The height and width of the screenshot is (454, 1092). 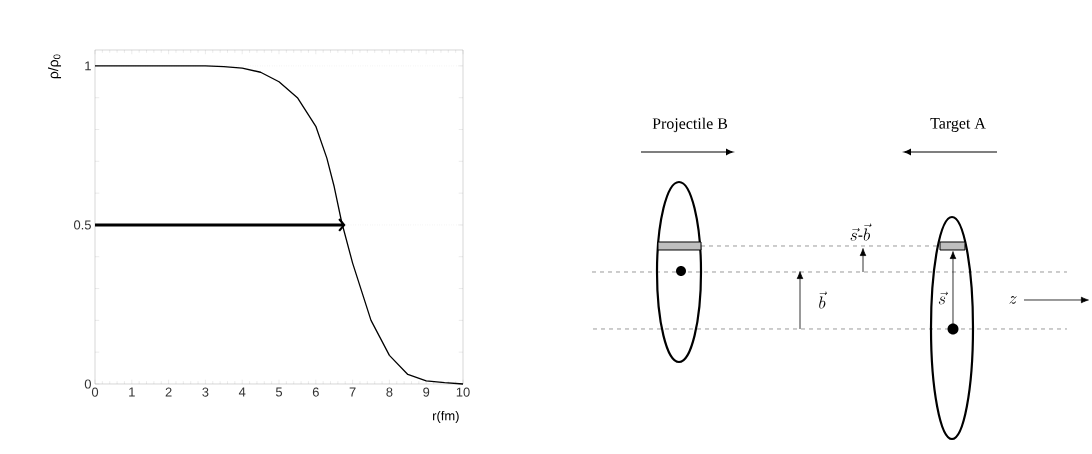 I want to click on x-tick-label: 3, so click(x=205, y=392).